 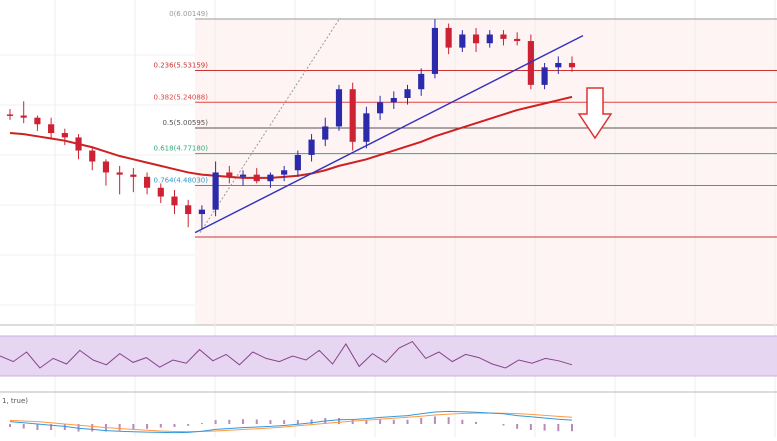 I want to click on fib-level-label: 0(6.00149), so click(x=188, y=14).